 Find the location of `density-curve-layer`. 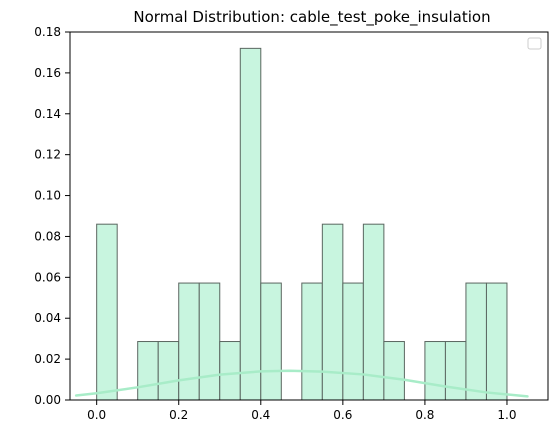

density-curve-layer is located at coordinates (301, 383).